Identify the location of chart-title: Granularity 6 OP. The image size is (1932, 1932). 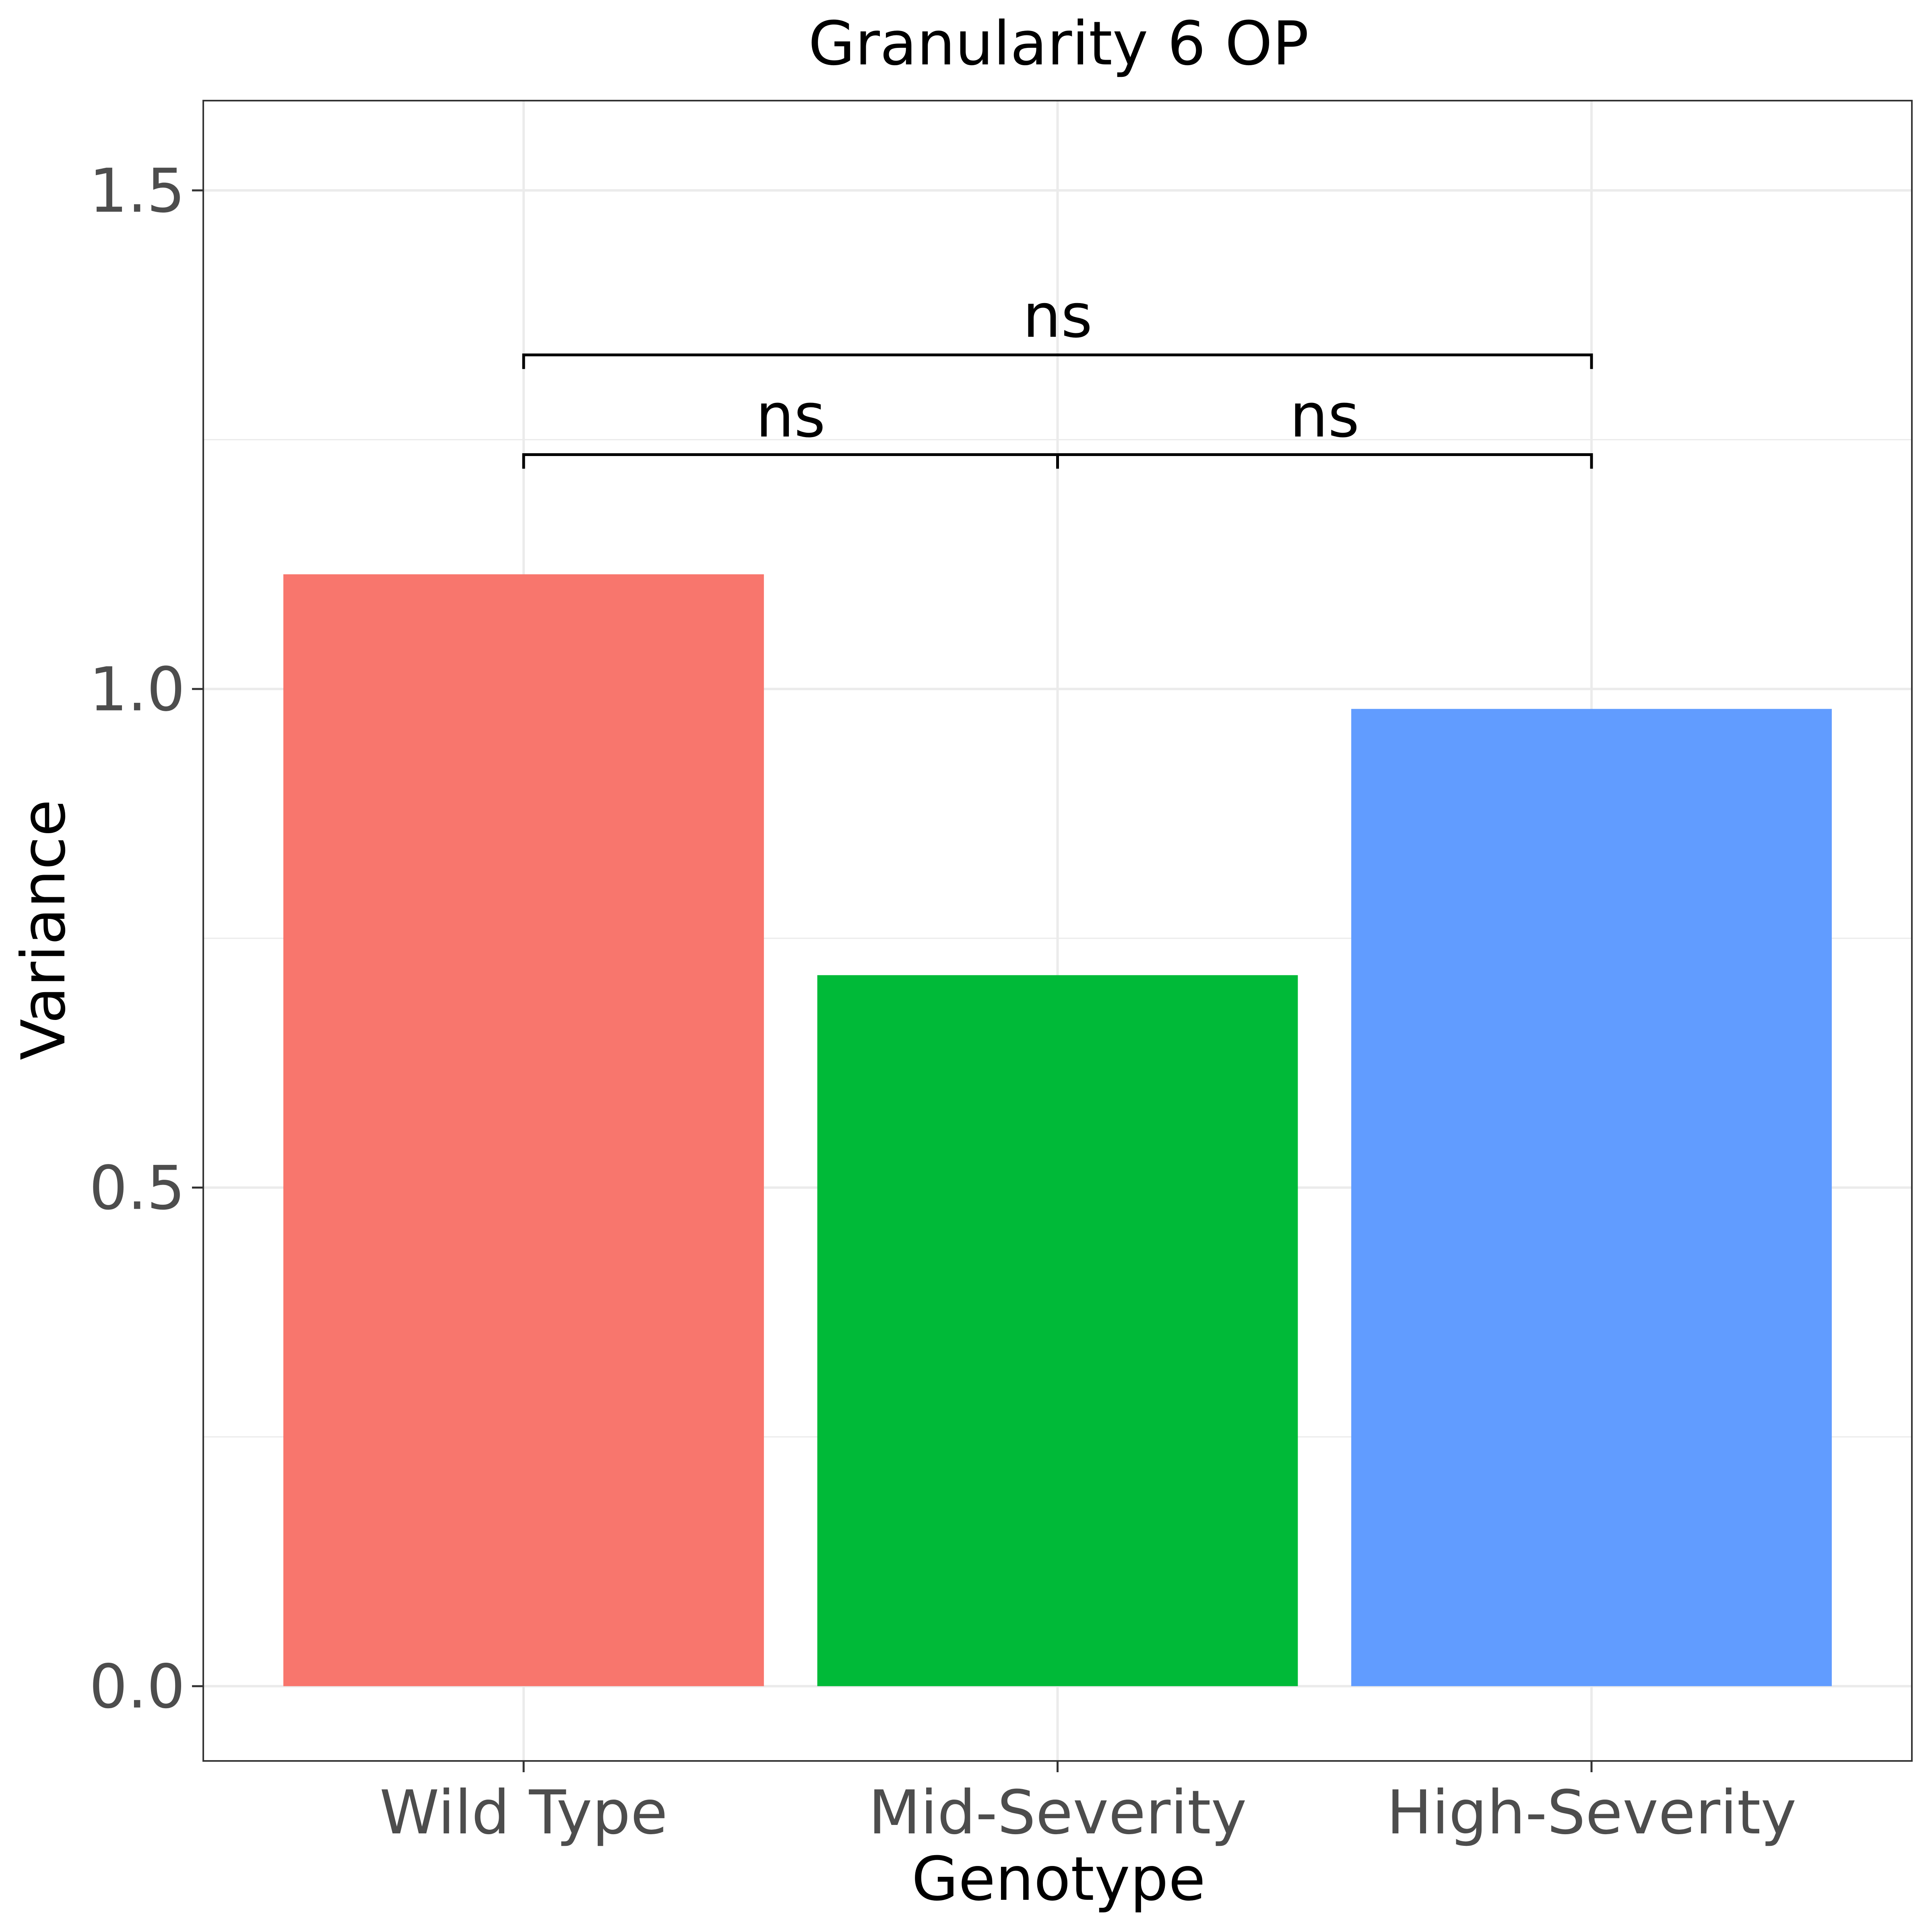
(1058, 44).